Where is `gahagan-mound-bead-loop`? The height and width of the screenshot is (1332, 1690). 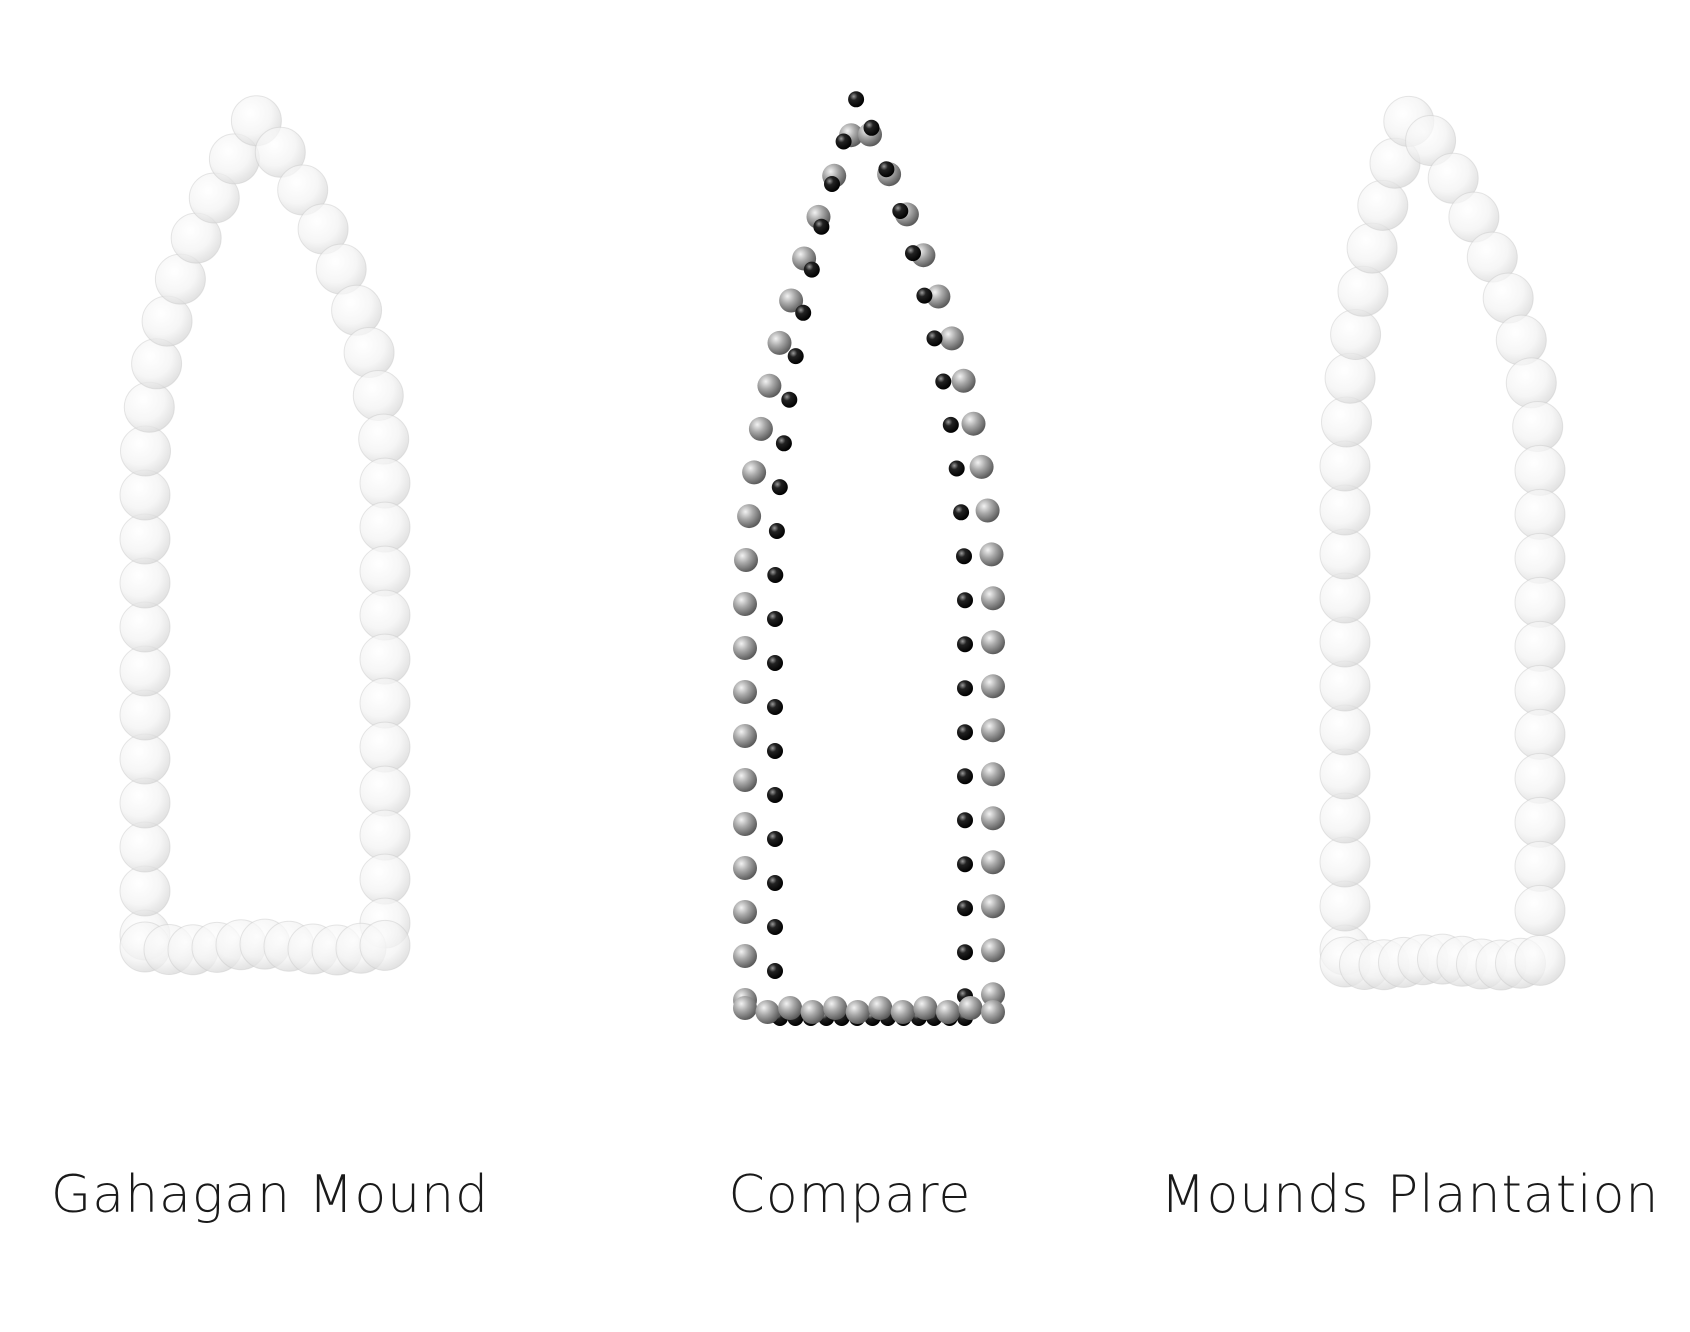 gahagan-mound-bead-loop is located at coordinates (265, 535).